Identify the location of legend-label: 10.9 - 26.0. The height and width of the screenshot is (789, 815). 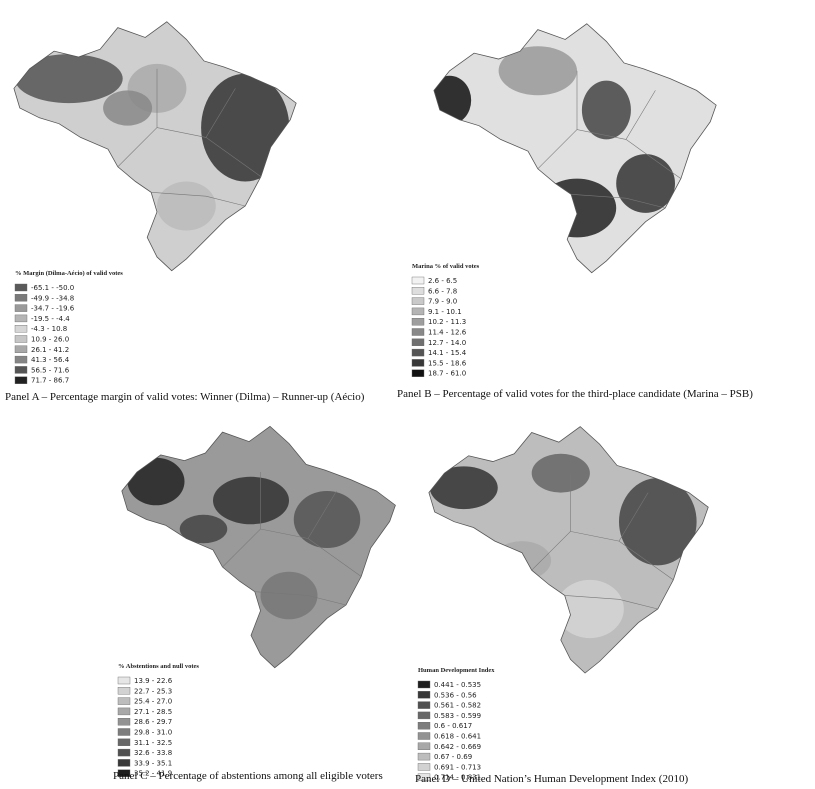
(50, 340).